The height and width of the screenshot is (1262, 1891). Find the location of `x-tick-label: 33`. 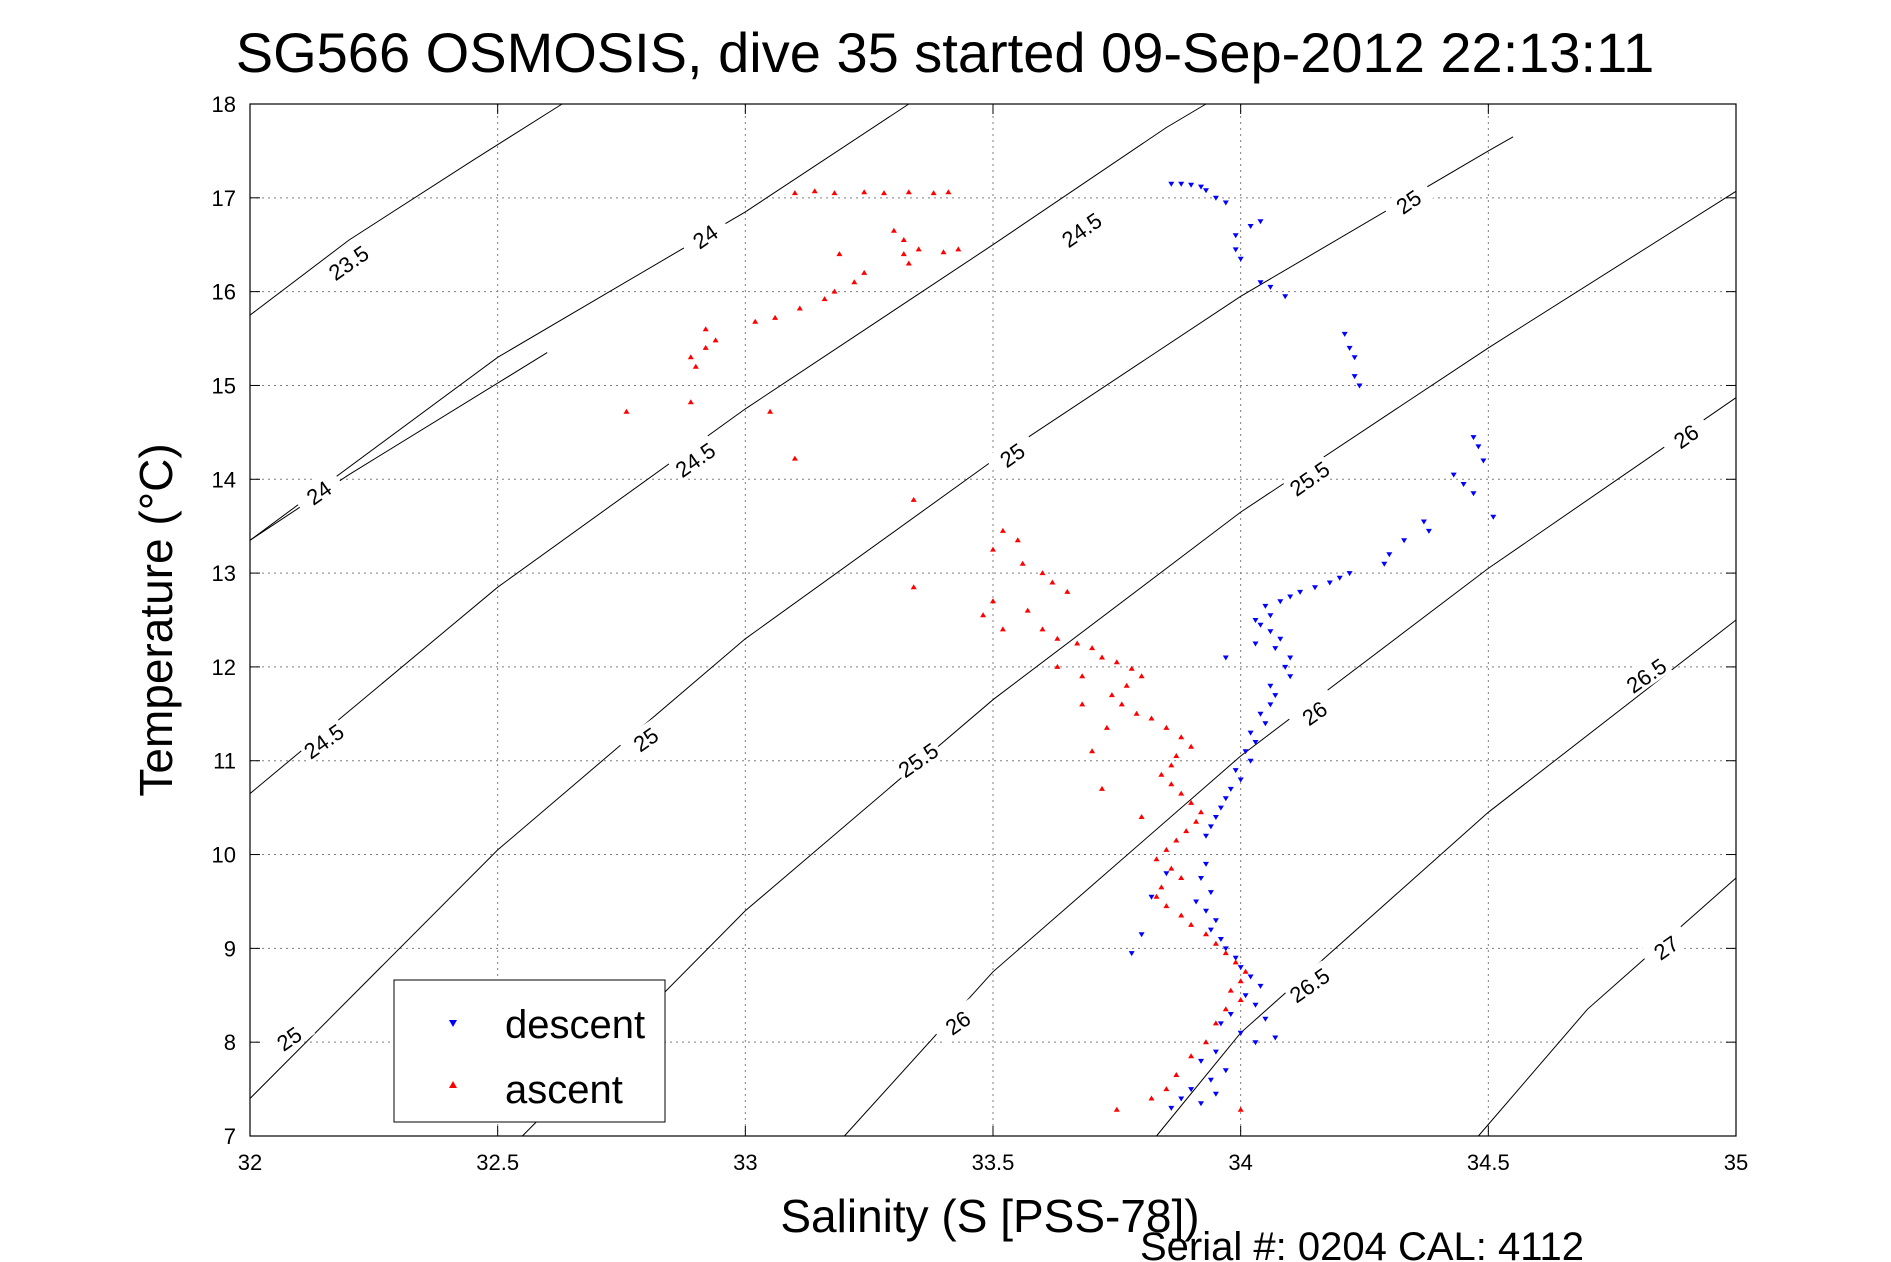

x-tick-label: 33 is located at coordinates (745, 1162).